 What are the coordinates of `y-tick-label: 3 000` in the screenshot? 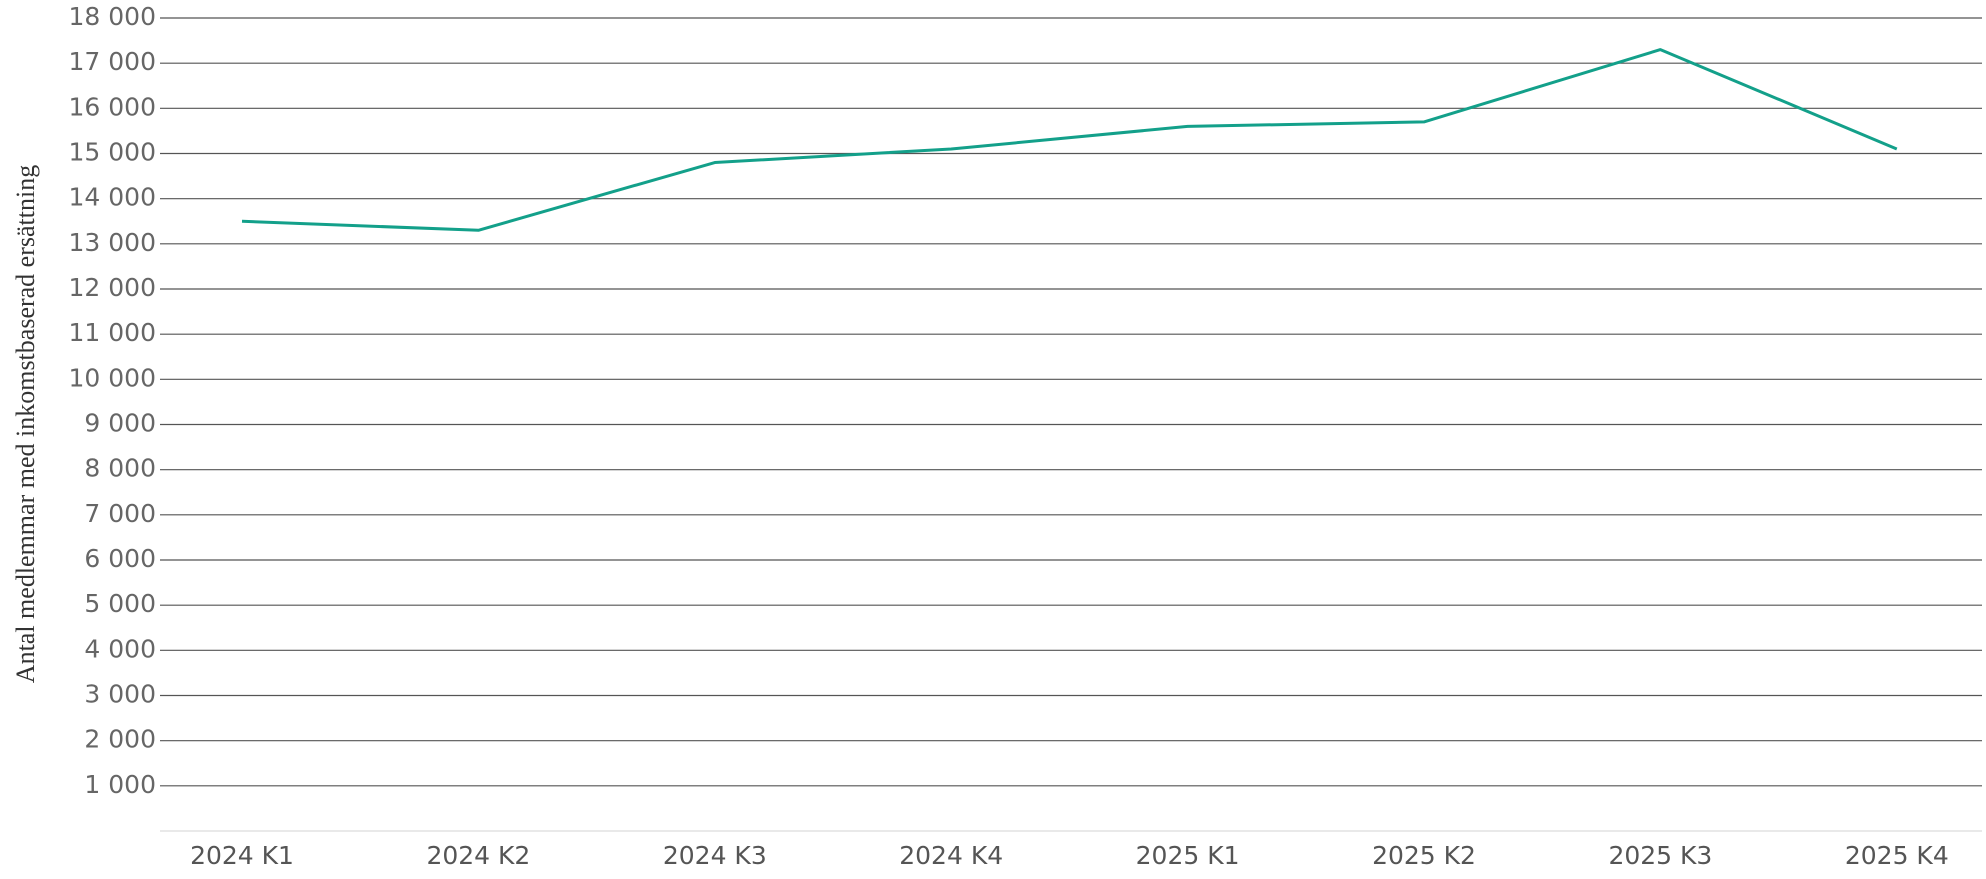 It's located at (120, 694).